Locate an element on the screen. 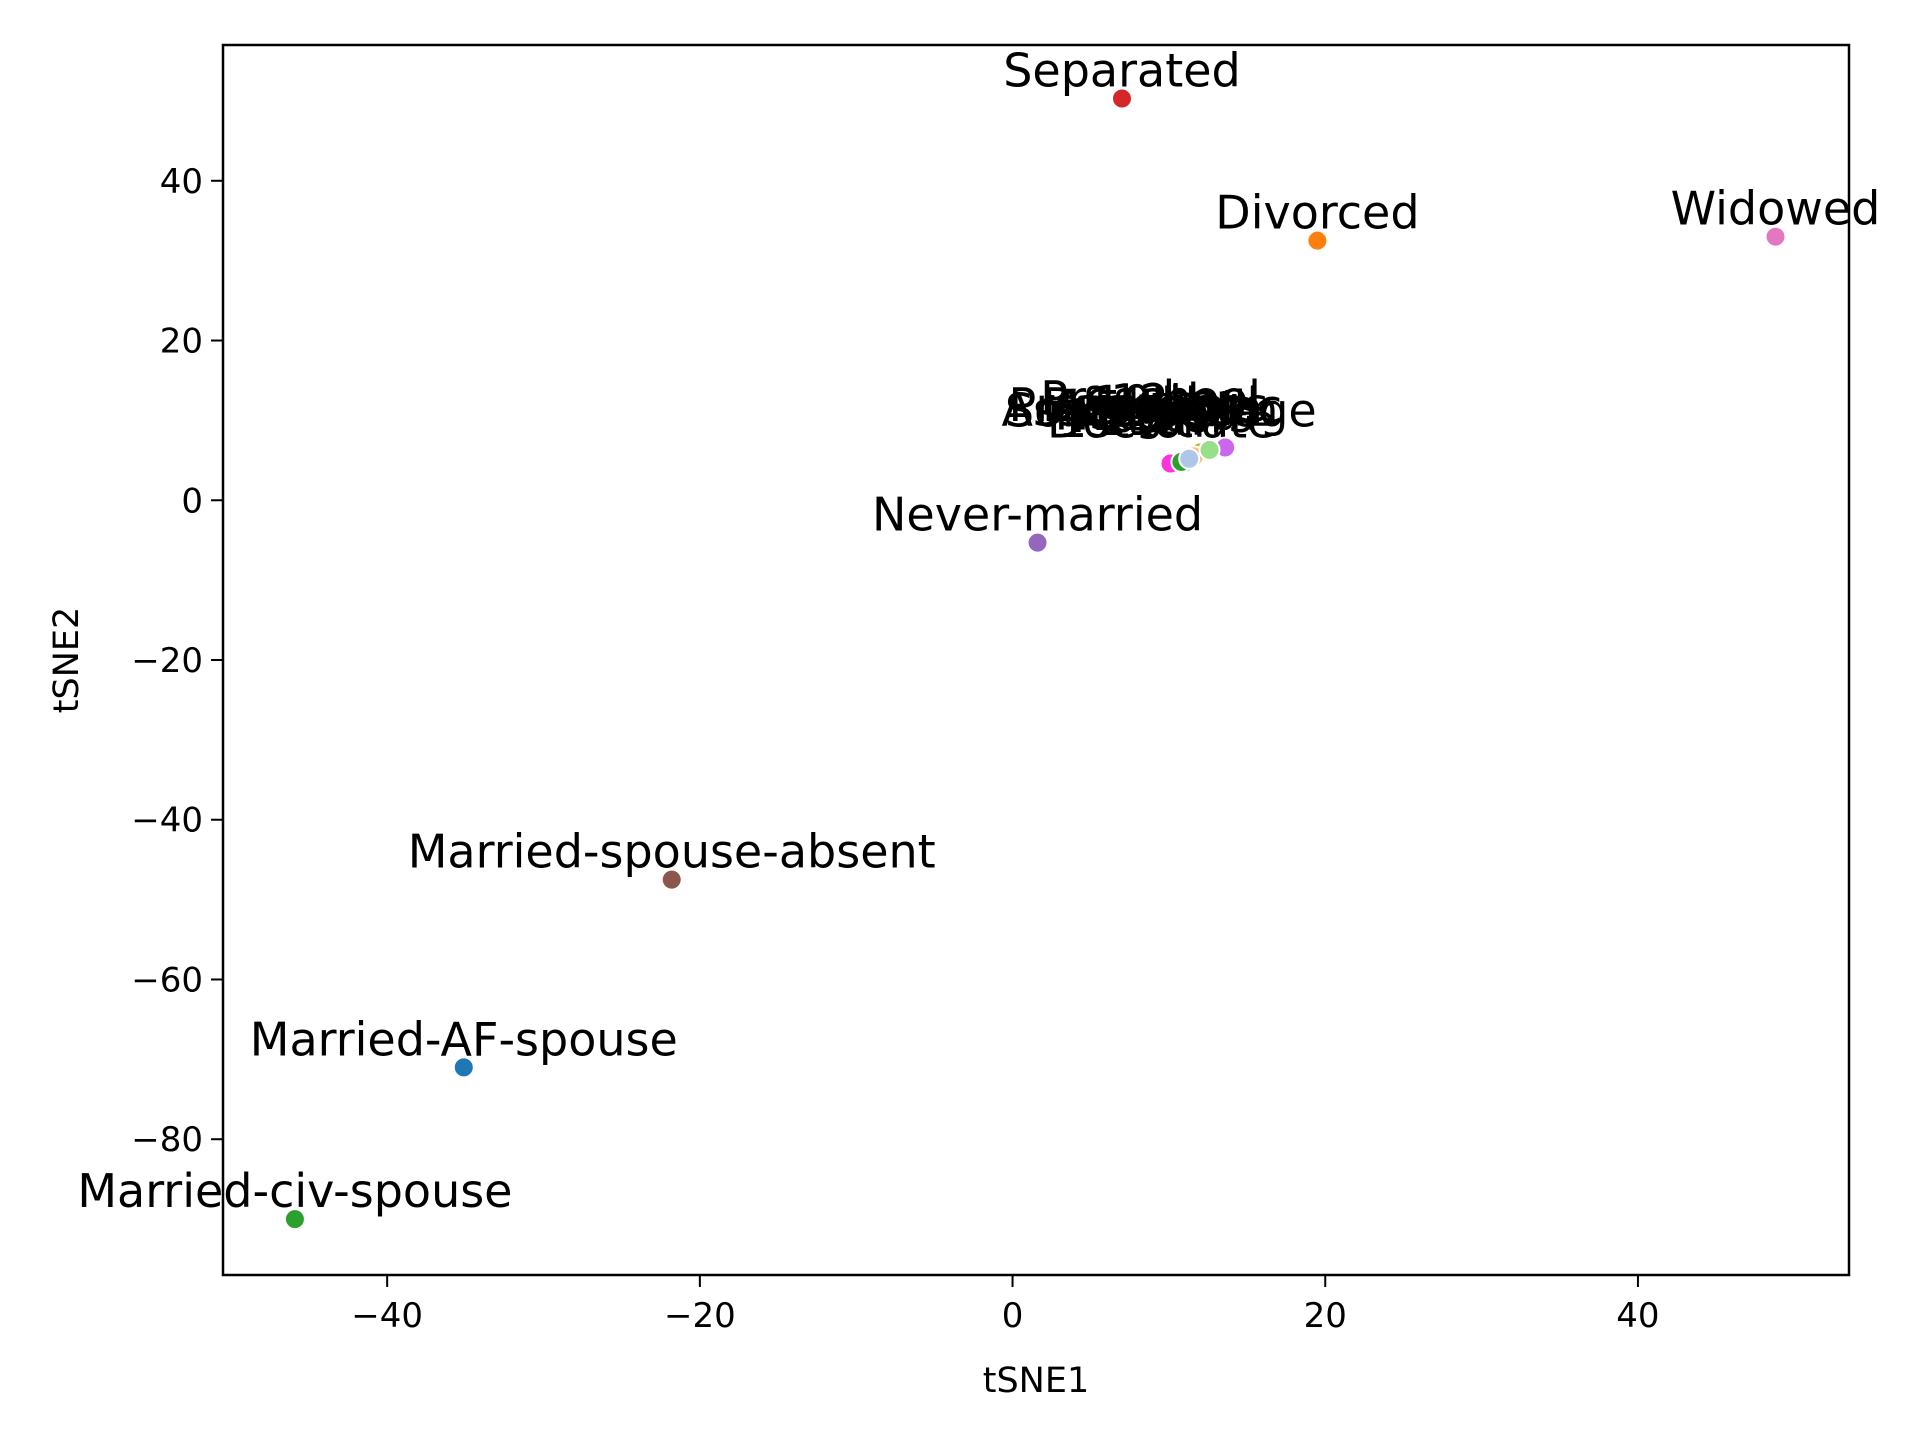  point-label: Married-spouse-absent is located at coordinates (672, 852).